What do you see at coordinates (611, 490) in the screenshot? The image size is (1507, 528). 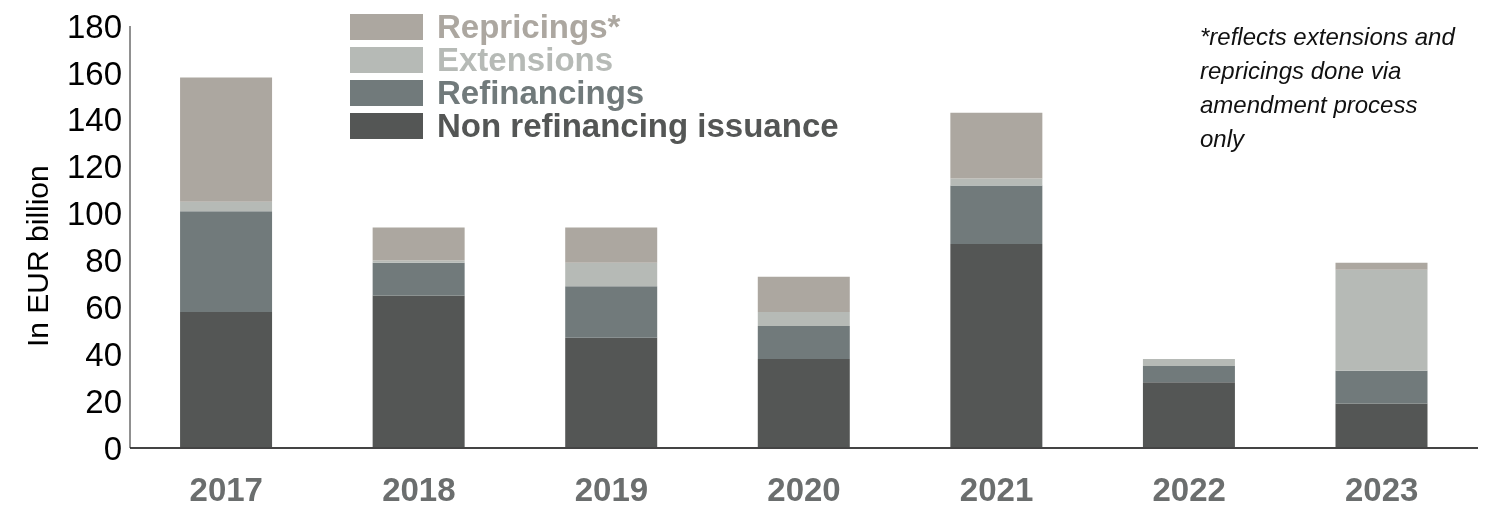 I see `x-tick-label: 2019` at bounding box center [611, 490].